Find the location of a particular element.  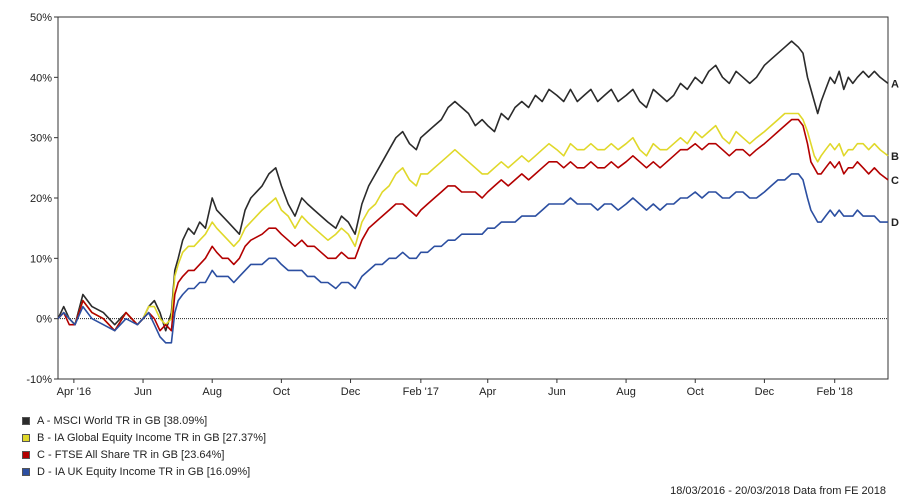

y-tick-label: 50% is located at coordinates (41, 18).